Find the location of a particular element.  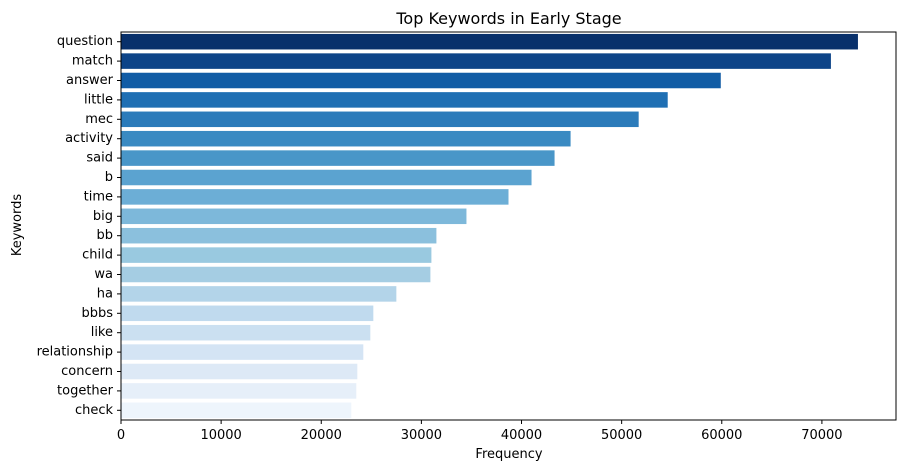

y-tick-label: big is located at coordinates (103, 216).